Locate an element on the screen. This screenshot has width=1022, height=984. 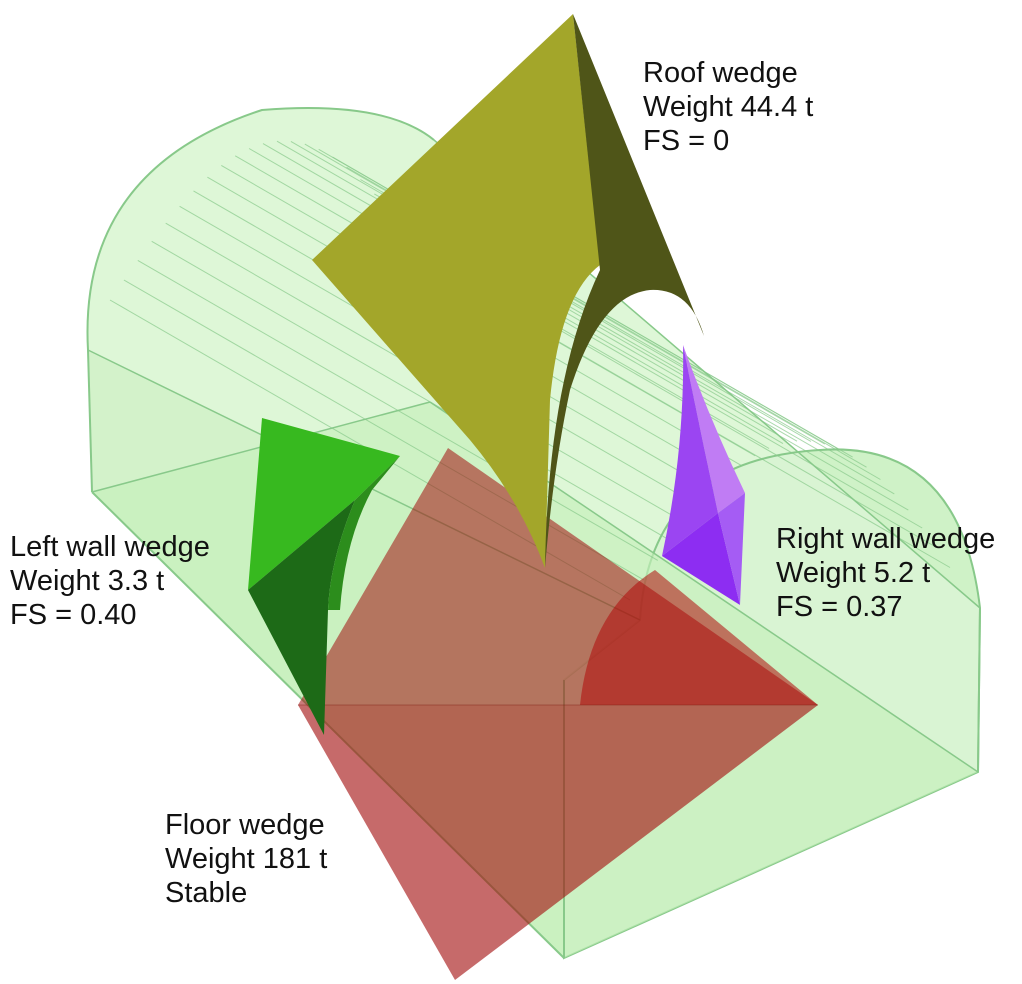
floor-wedge-curve is located at coordinates (699, 637).